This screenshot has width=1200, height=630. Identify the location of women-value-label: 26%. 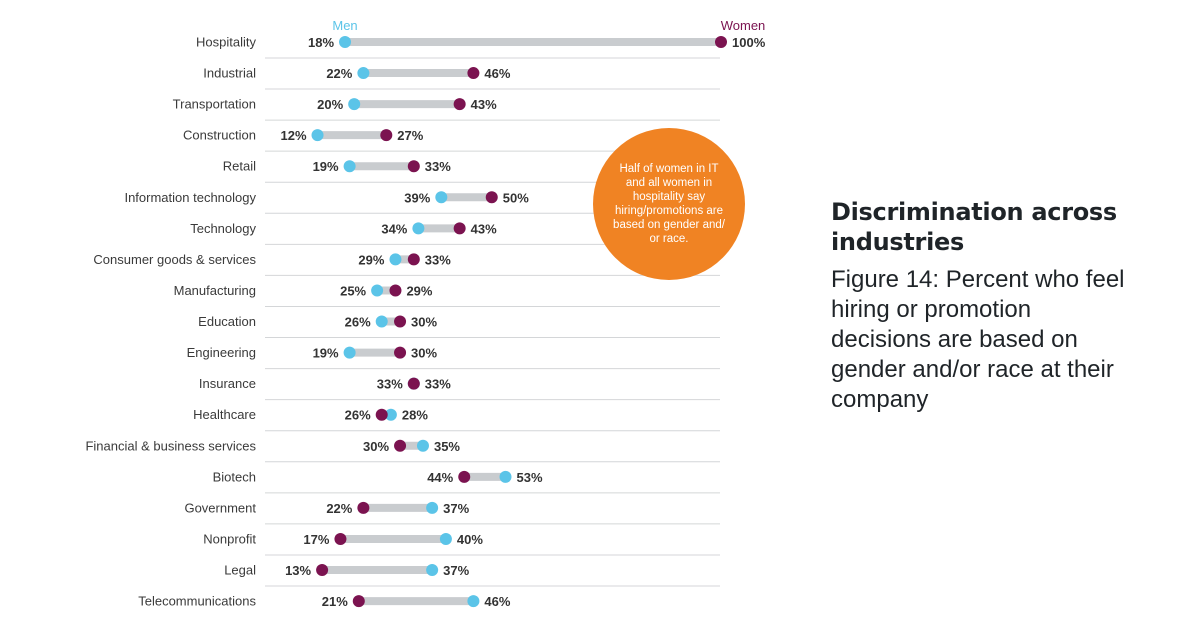
(358, 415).